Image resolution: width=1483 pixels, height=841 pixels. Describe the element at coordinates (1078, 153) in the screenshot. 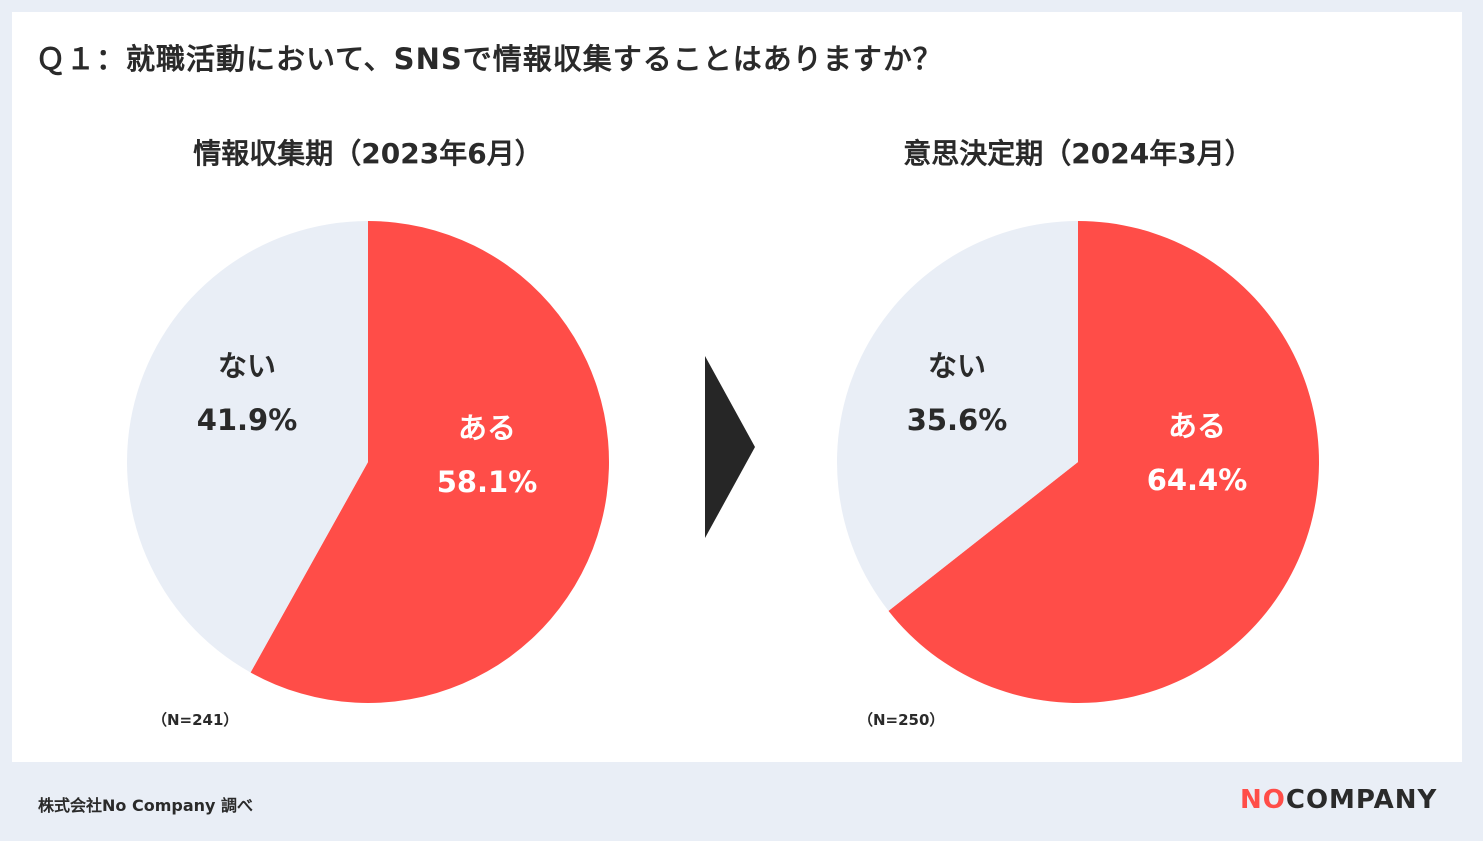

I see `chart-title-2024: 意思決定期（2024年3月）` at that location.